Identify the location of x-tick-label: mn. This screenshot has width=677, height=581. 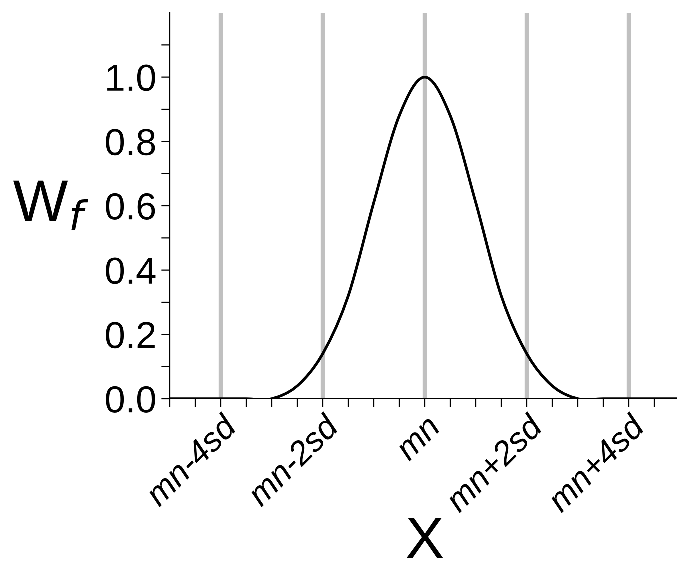
(419, 440).